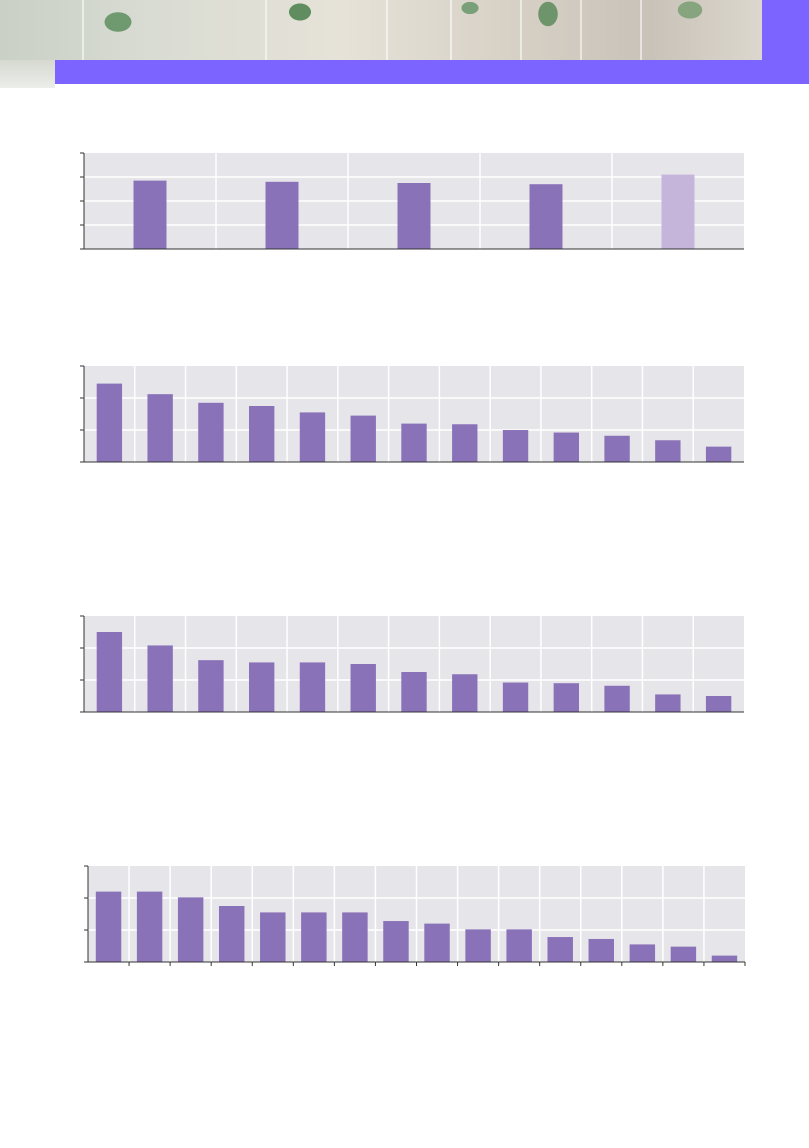 The image size is (809, 1148). Describe the element at coordinates (382, 30) in the screenshot. I see `plant-leaves-photo` at that location.